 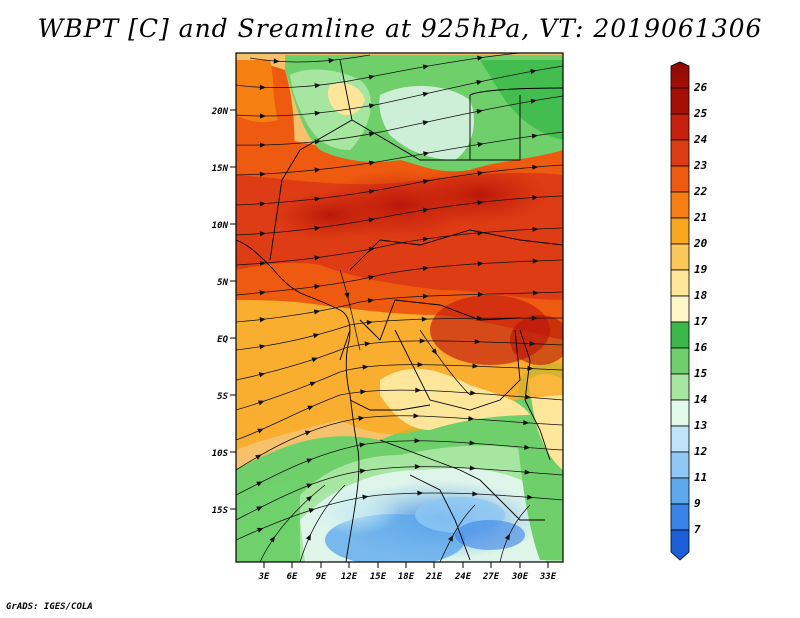 What do you see at coordinates (491, 577) in the screenshot?
I see `lon-label-27e: 27E` at bounding box center [491, 577].